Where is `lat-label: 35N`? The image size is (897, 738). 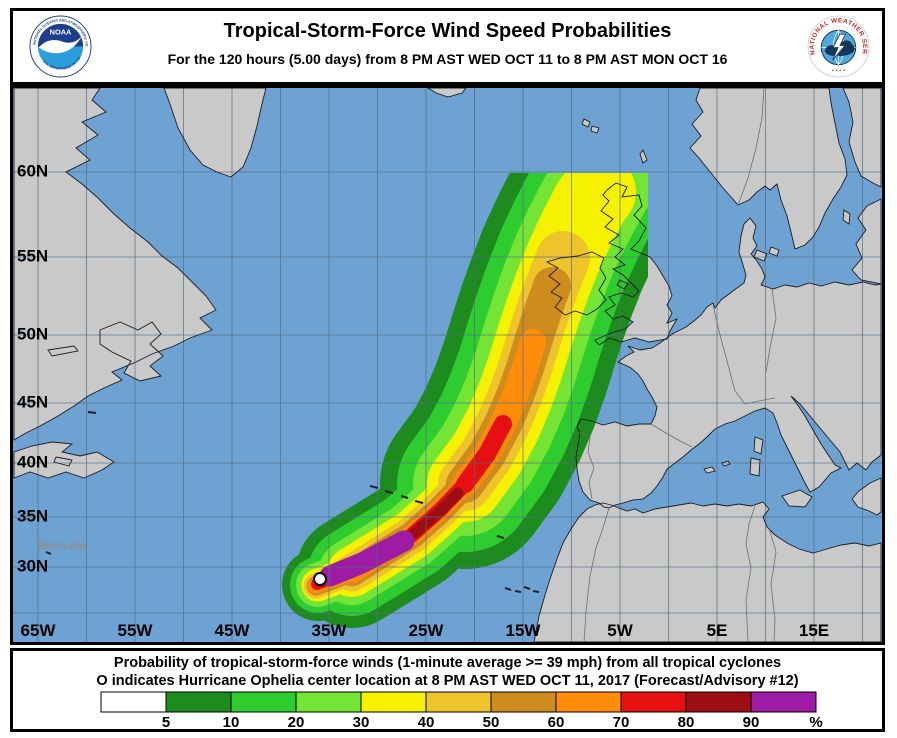 lat-label: 35N is located at coordinates (32, 515).